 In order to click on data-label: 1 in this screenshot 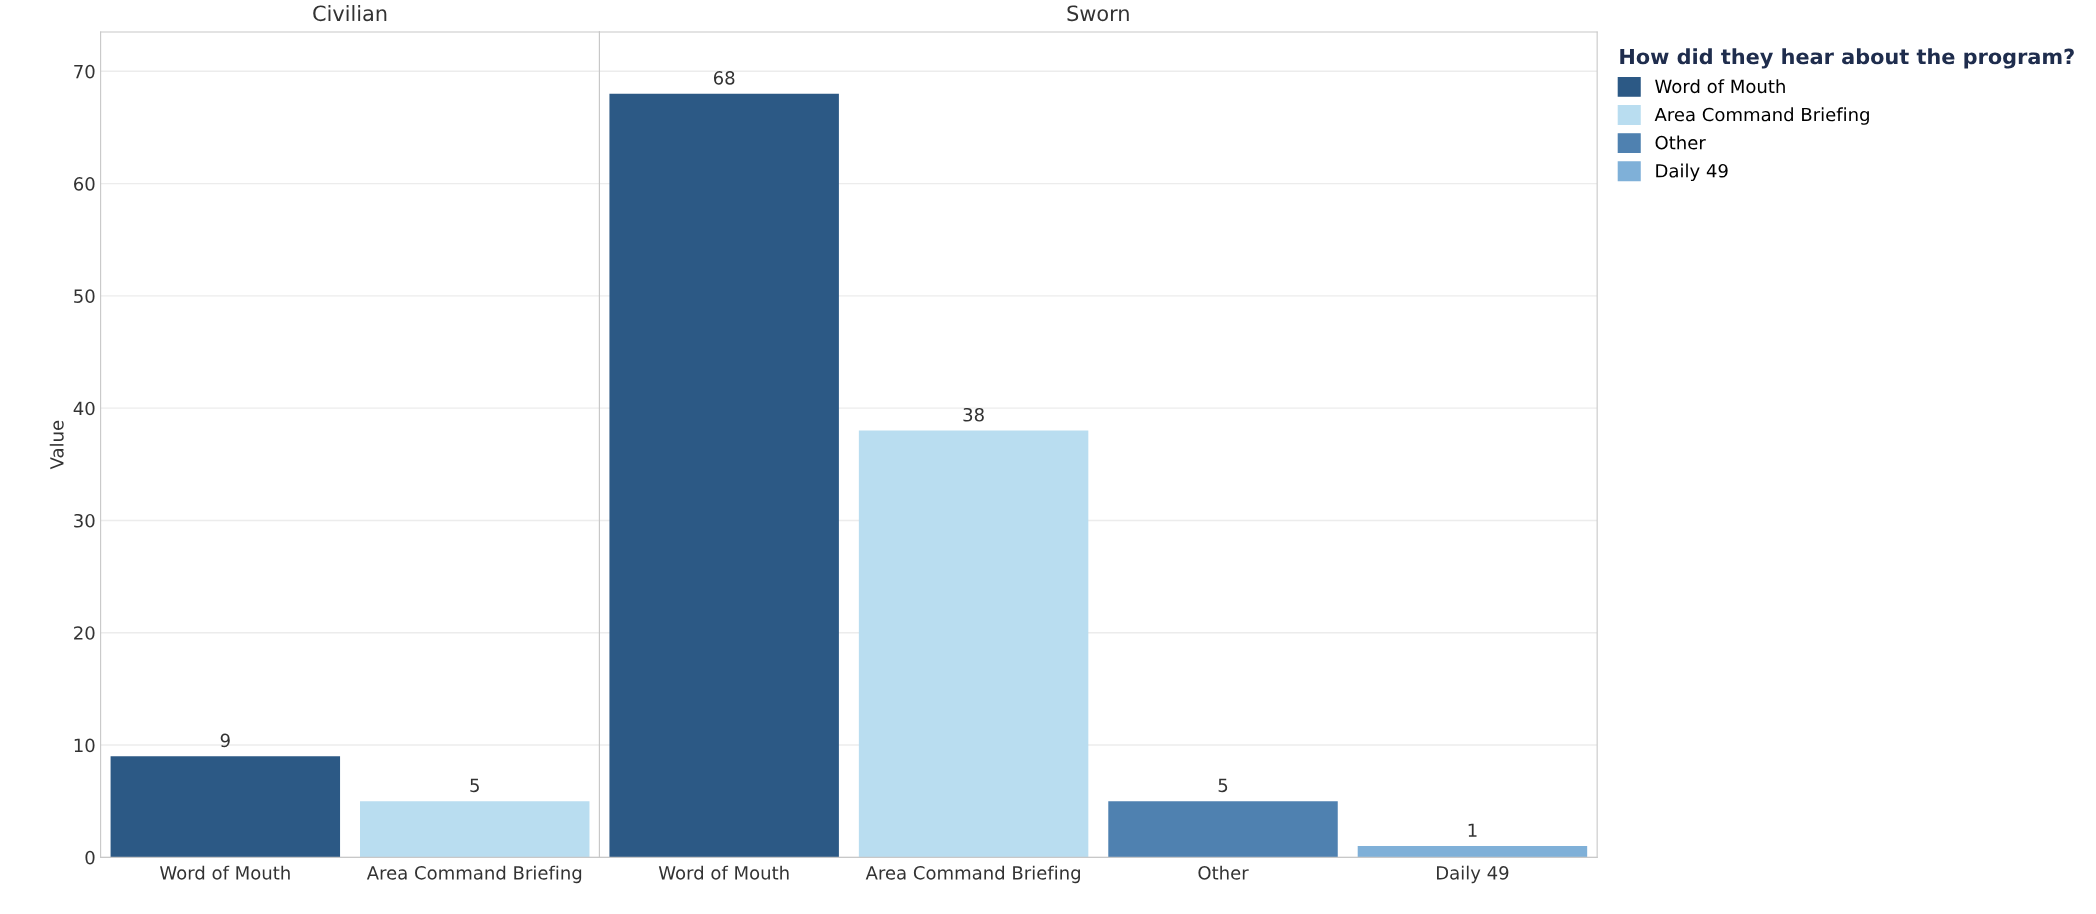, I will do `click(1472, 830)`.